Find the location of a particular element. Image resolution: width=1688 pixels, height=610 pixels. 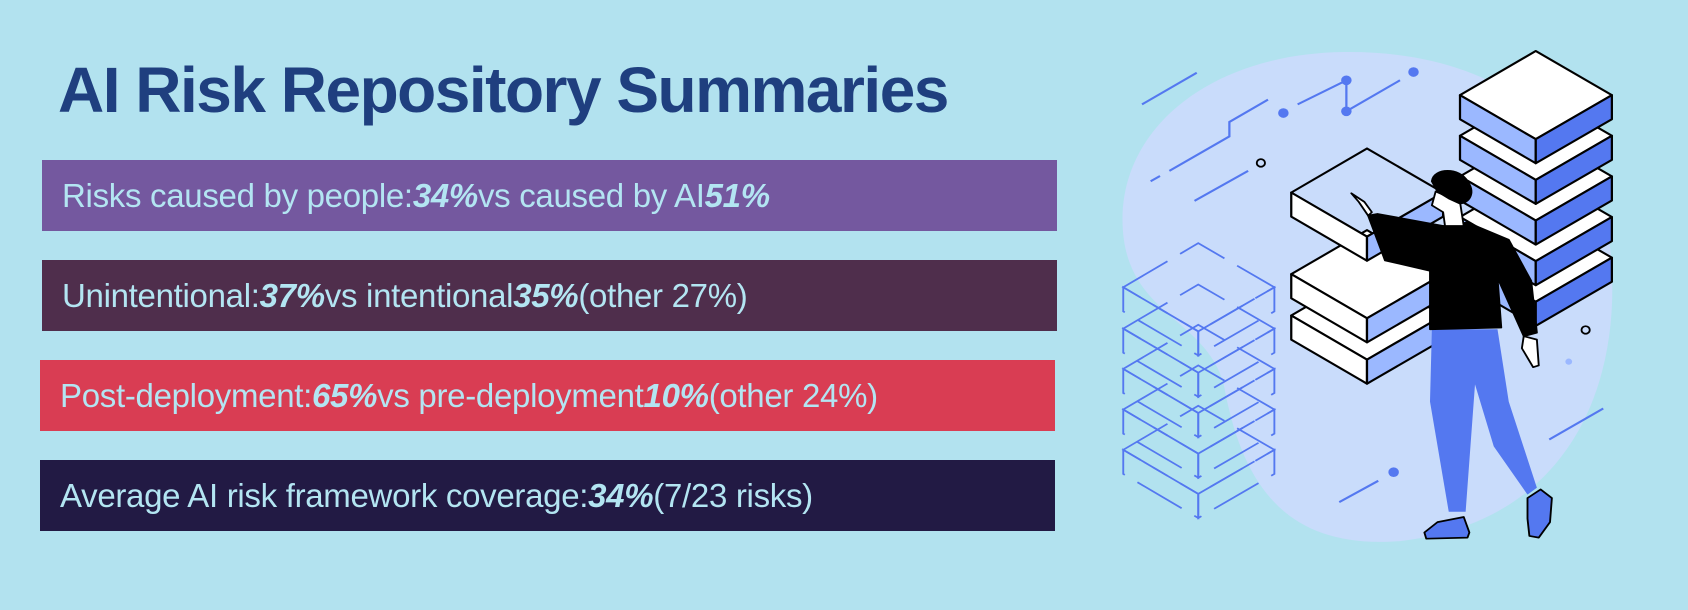

bar-text: (other 24%) is located at coordinates (793, 395).